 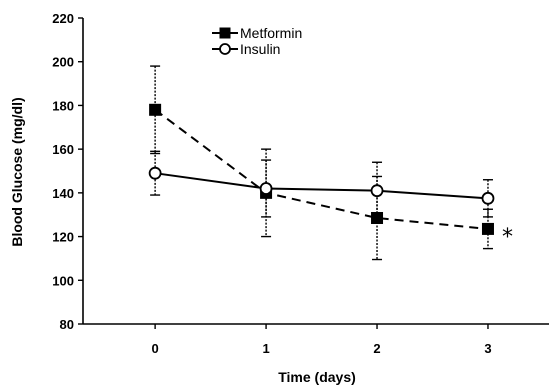 What do you see at coordinates (63, 149) in the screenshot?
I see `y-tick-label: 160` at bounding box center [63, 149].